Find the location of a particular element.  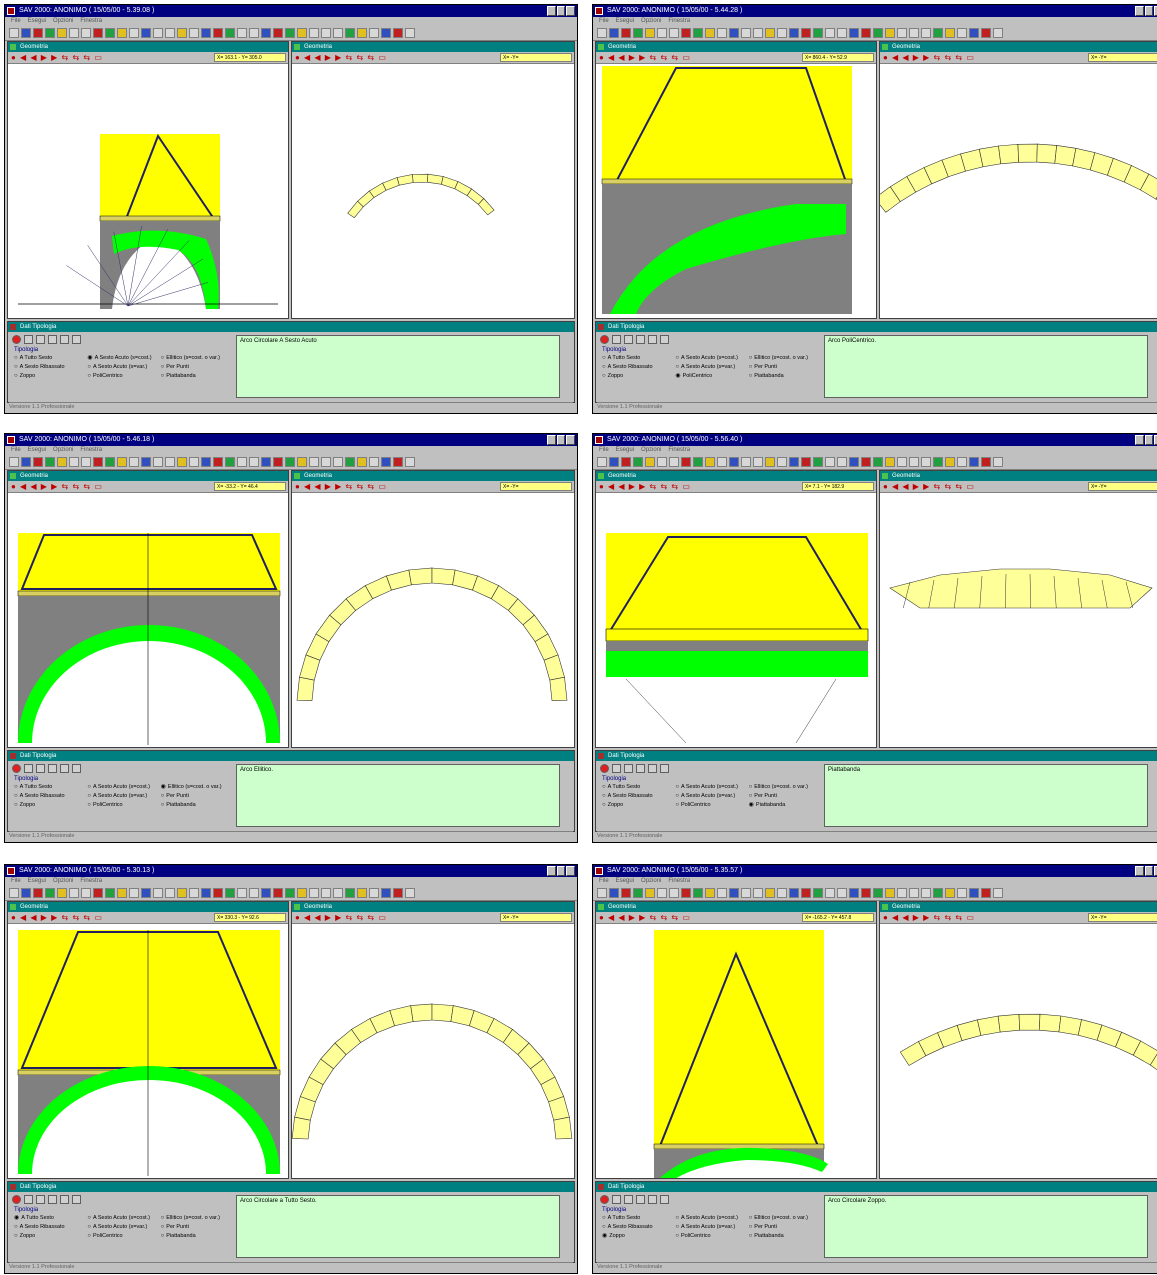

stop-icon is located at coordinates (16, 1199).